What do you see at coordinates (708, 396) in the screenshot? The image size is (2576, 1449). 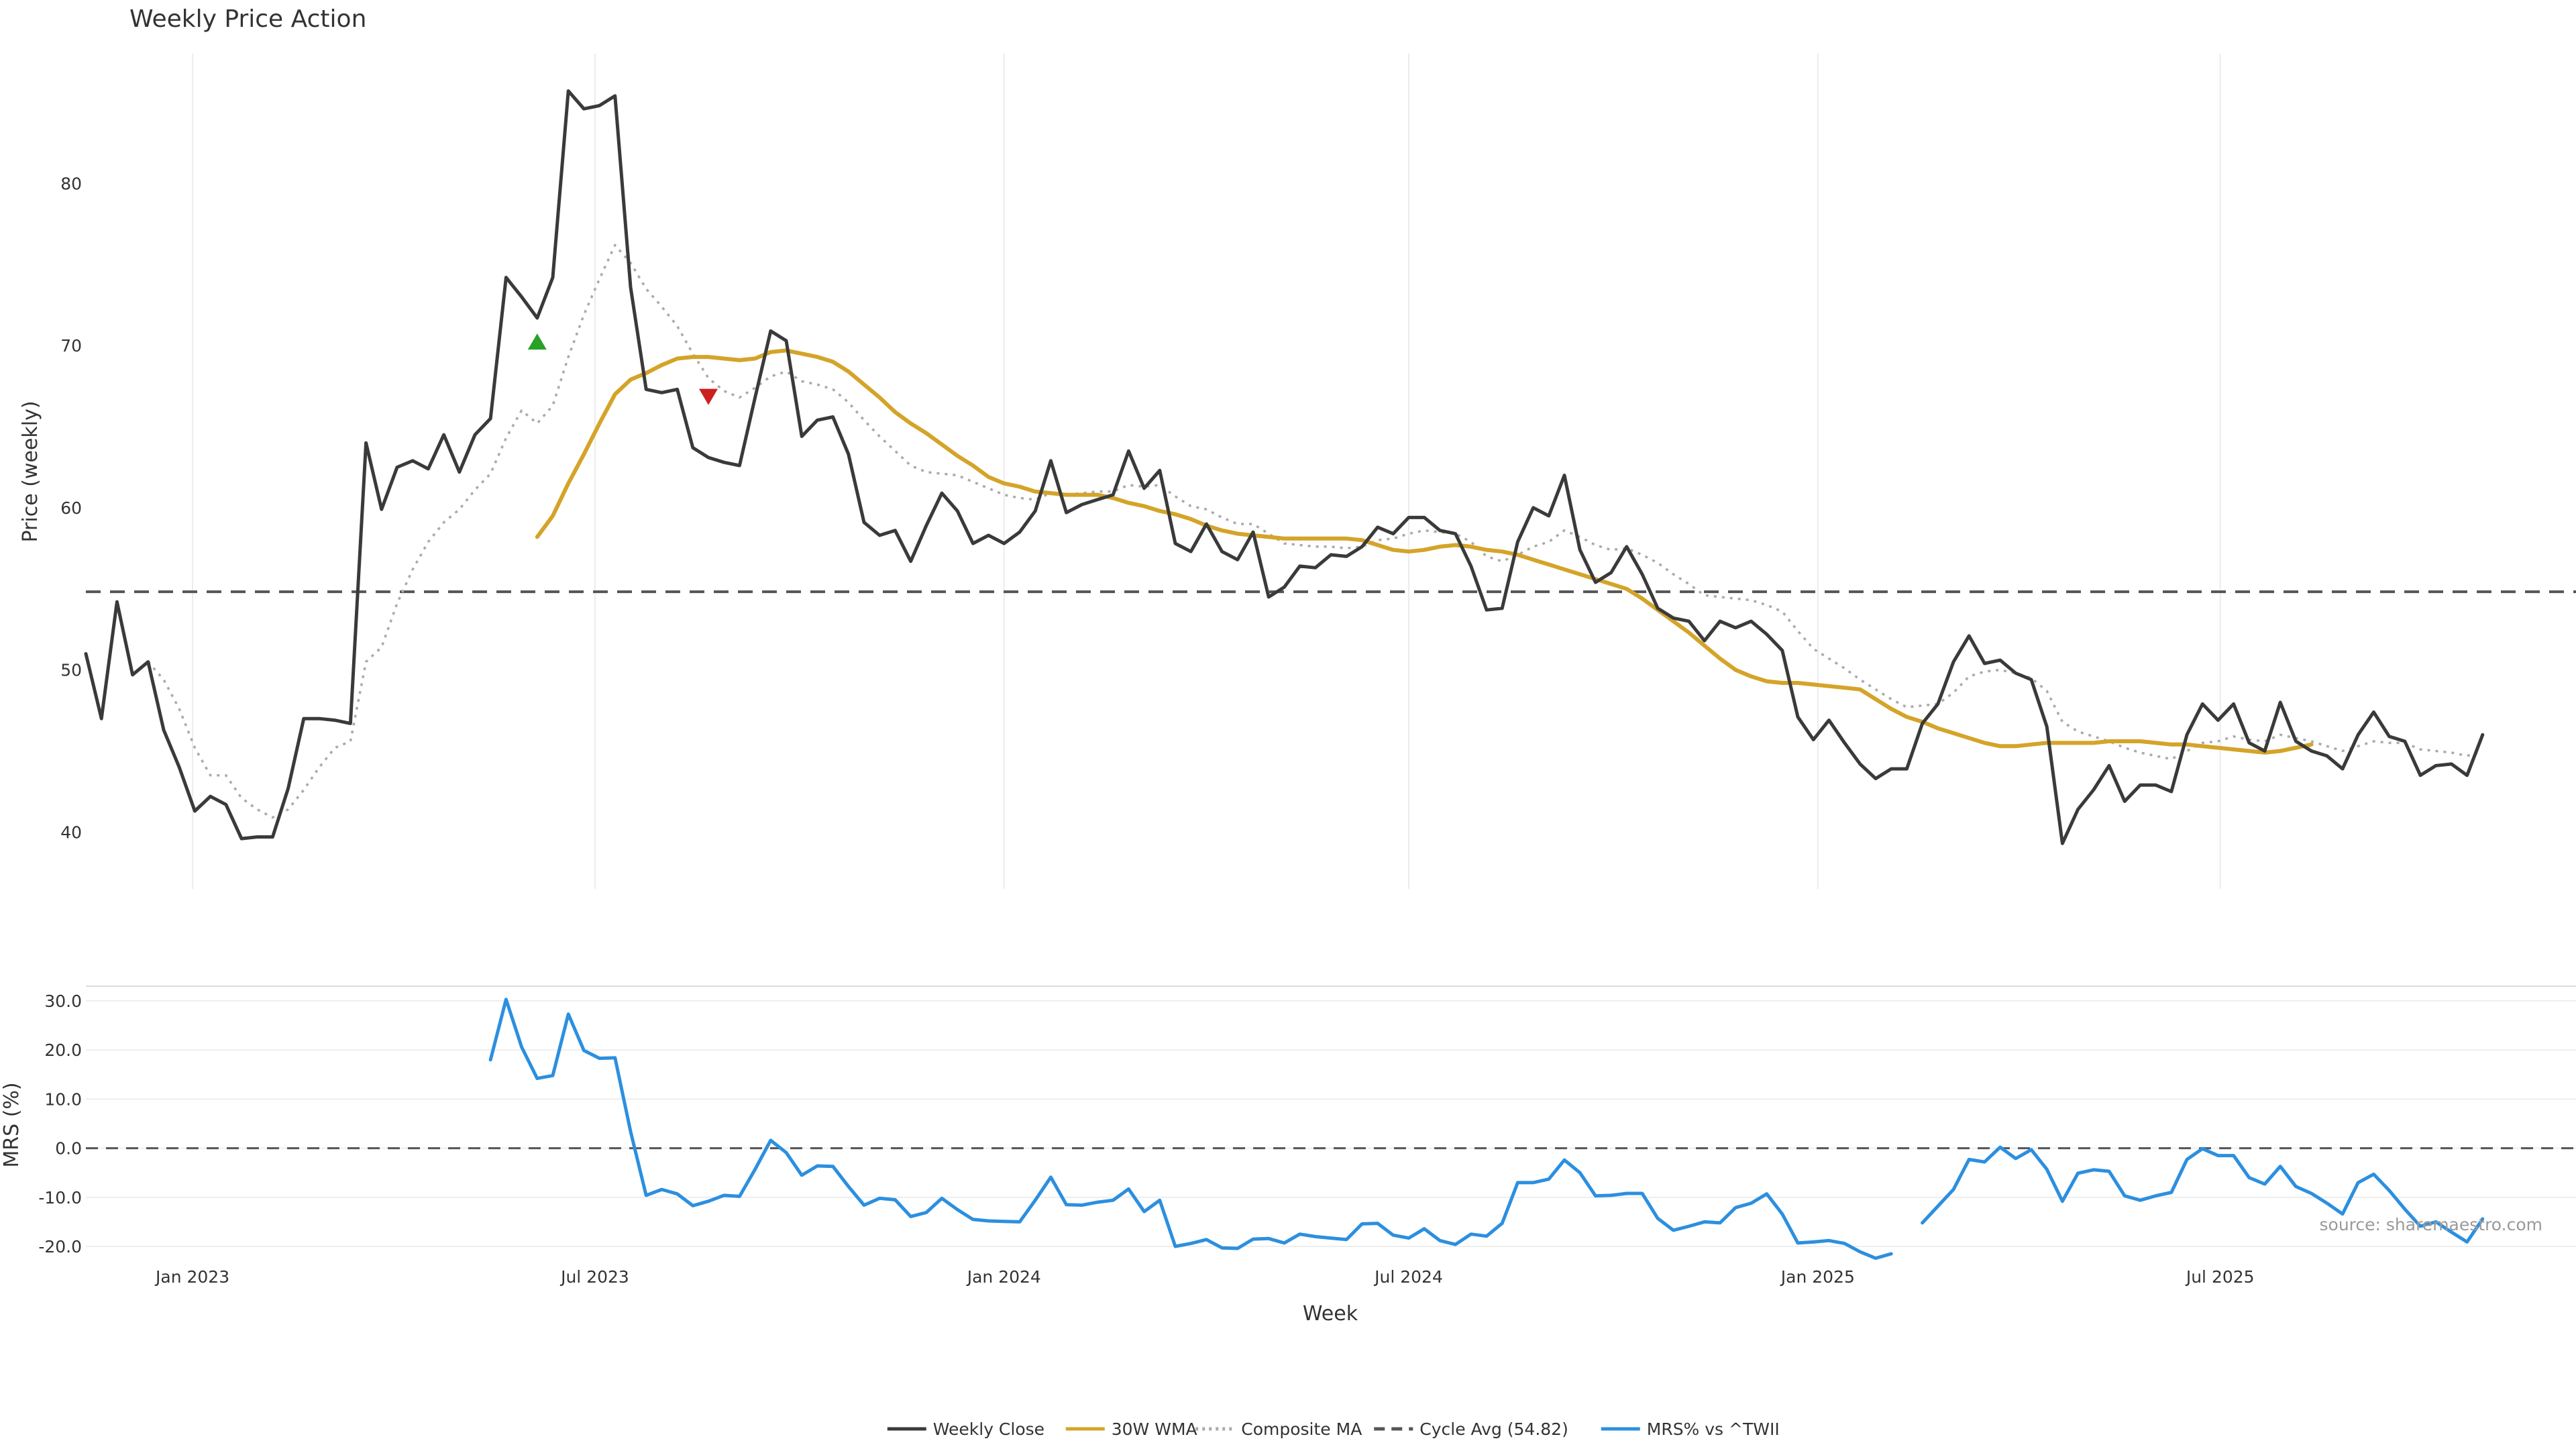 I see `sell-signal-marker` at bounding box center [708, 396].